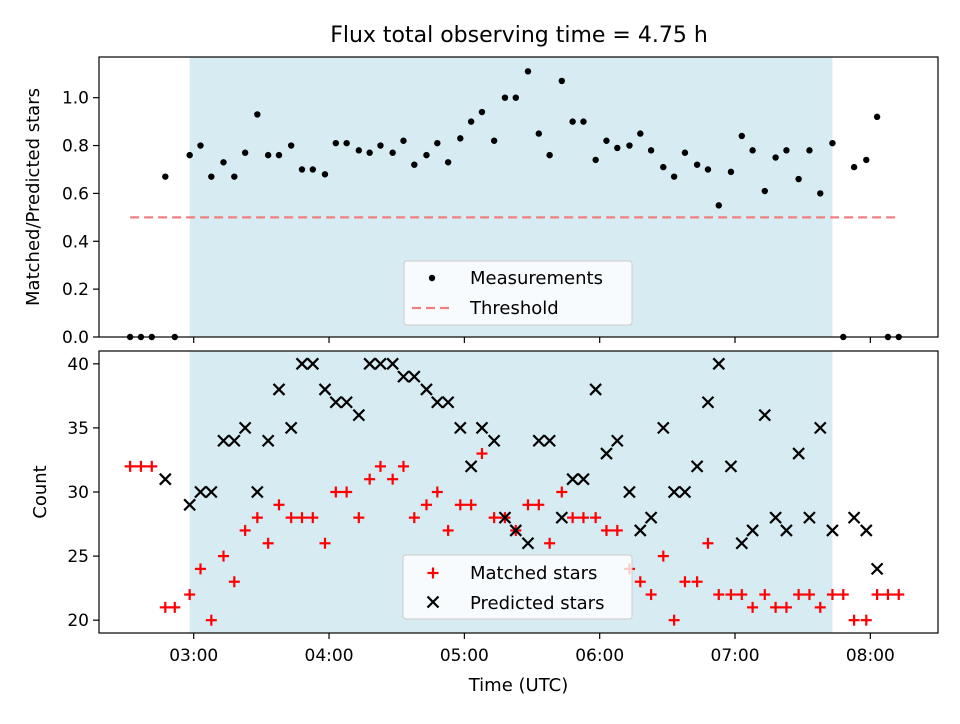  I want to click on legend-box, so click(517, 587).